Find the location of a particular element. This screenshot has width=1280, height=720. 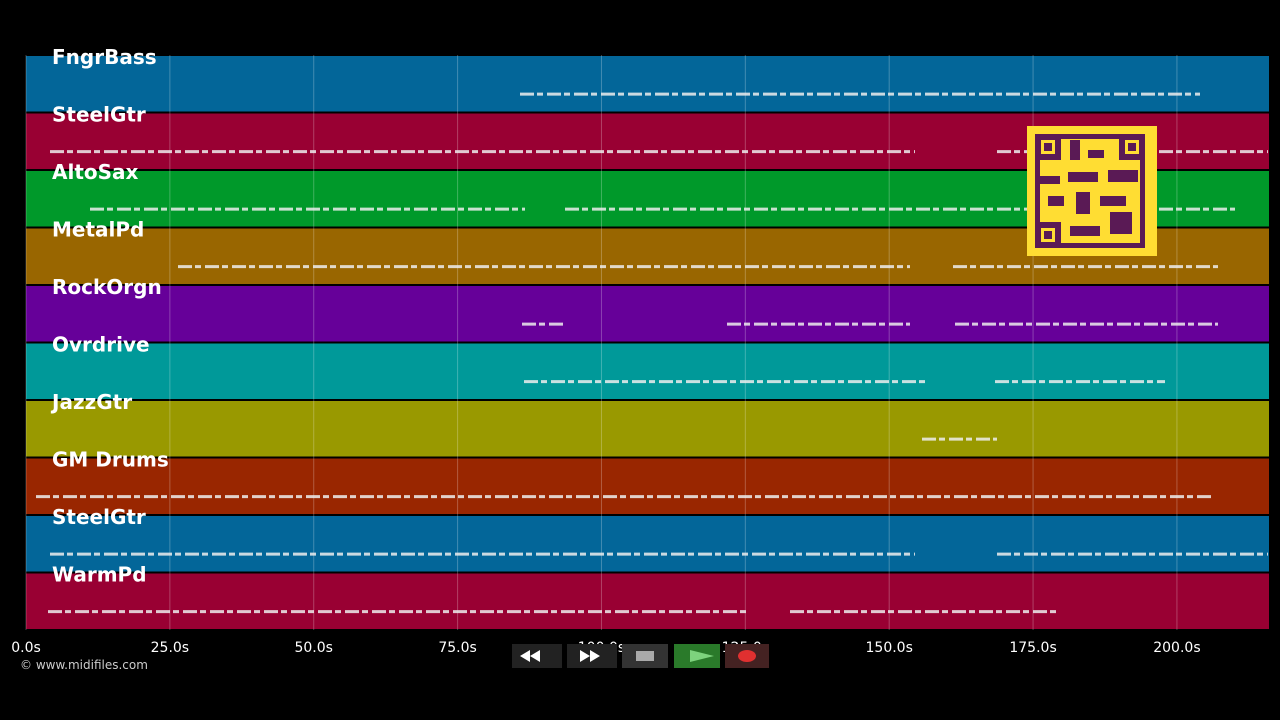

track-name: AltoSax is located at coordinates (95, 172).